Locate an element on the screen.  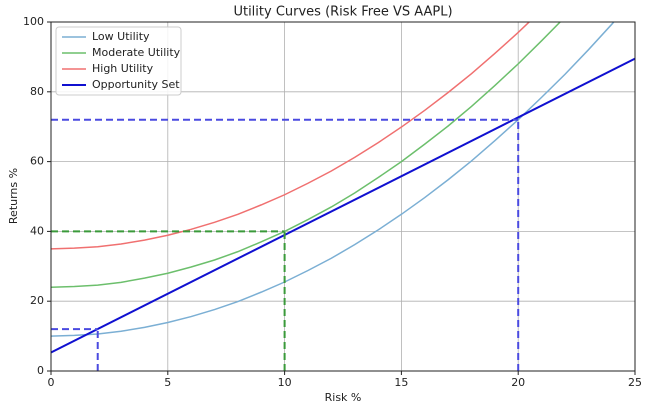
y-axis-label: Returns % is located at coordinates (13, 196).